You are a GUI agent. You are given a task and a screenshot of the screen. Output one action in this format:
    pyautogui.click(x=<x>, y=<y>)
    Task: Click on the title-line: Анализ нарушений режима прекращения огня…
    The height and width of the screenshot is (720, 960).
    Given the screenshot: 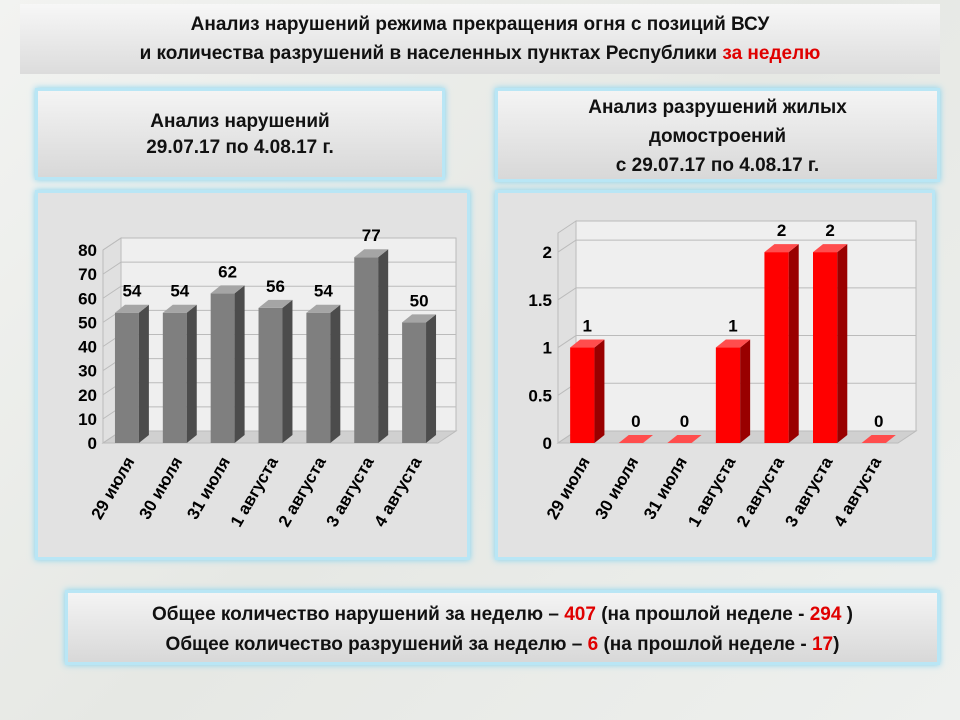 What is the action you would take?
    pyautogui.click(x=480, y=24)
    